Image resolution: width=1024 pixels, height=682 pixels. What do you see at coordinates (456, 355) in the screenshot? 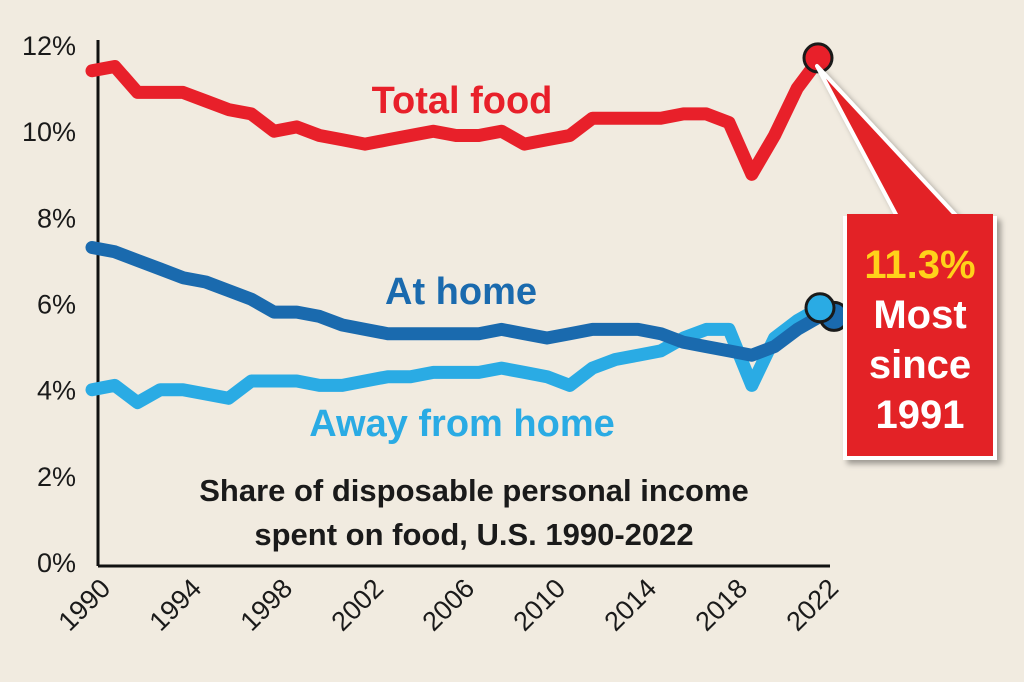
I see `series-line-away-from-home` at bounding box center [456, 355].